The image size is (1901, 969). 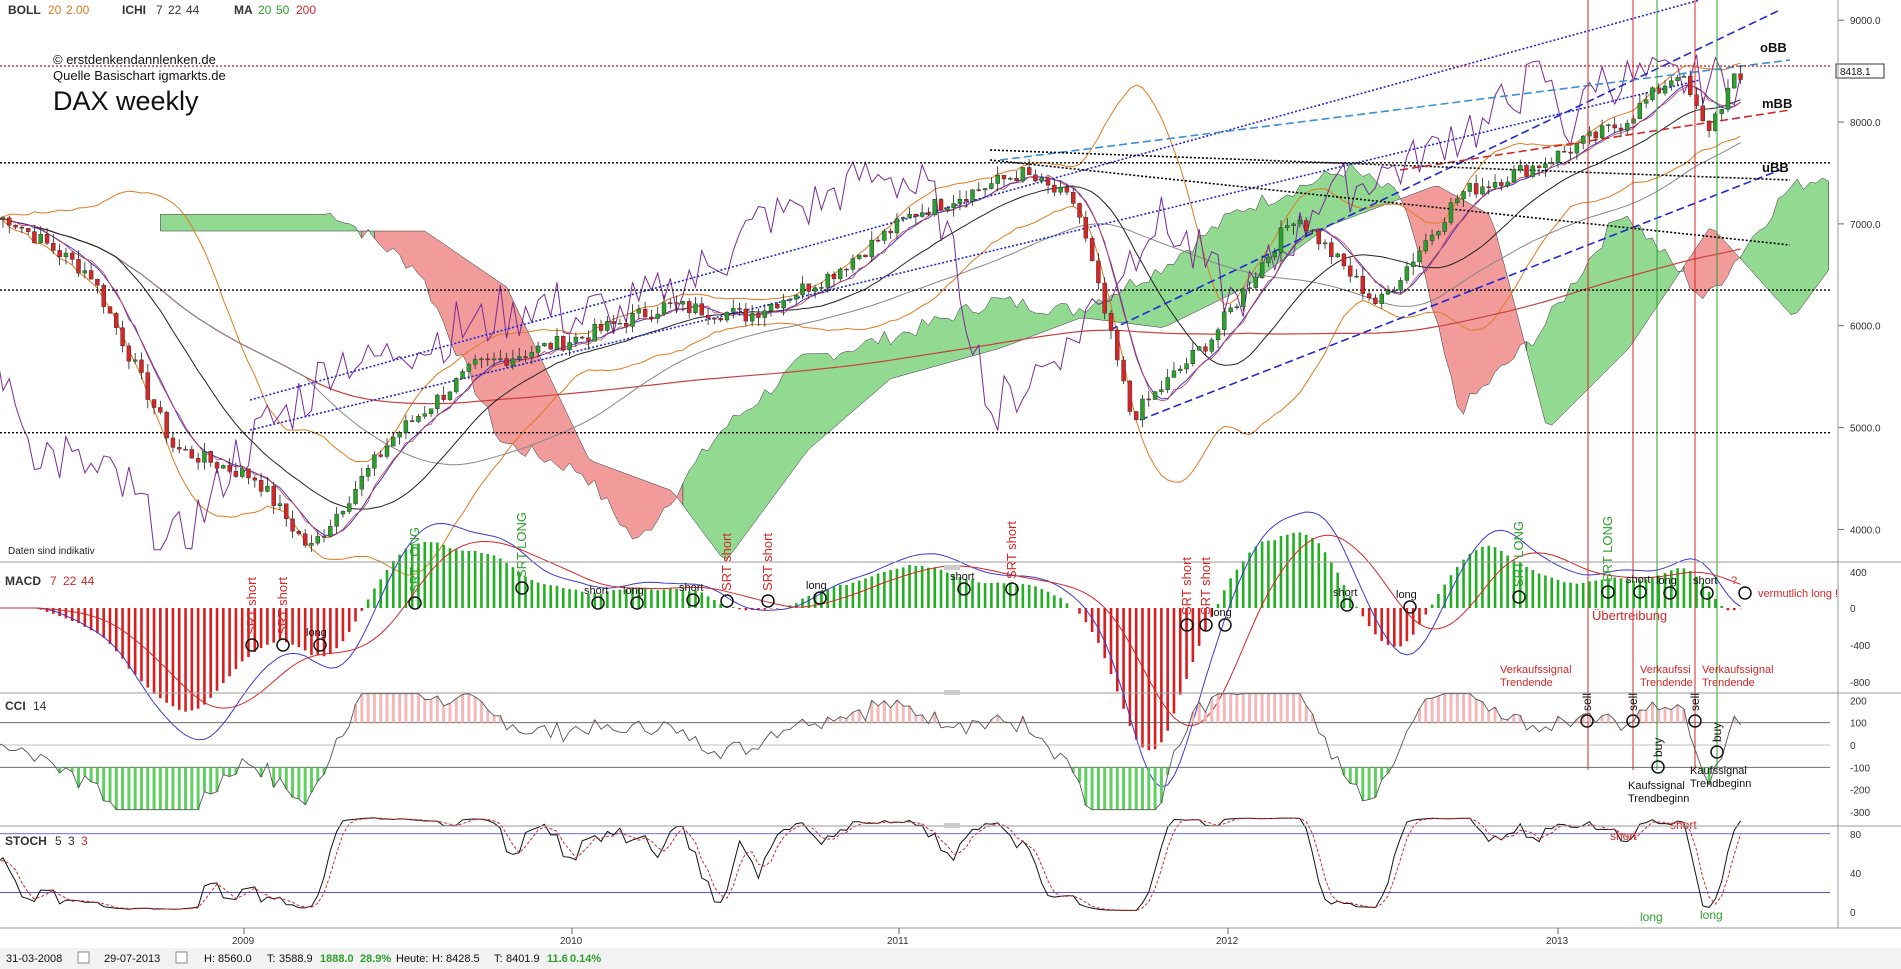 What do you see at coordinates (596, 591) in the screenshot?
I see `macd-signal-label: short` at bounding box center [596, 591].